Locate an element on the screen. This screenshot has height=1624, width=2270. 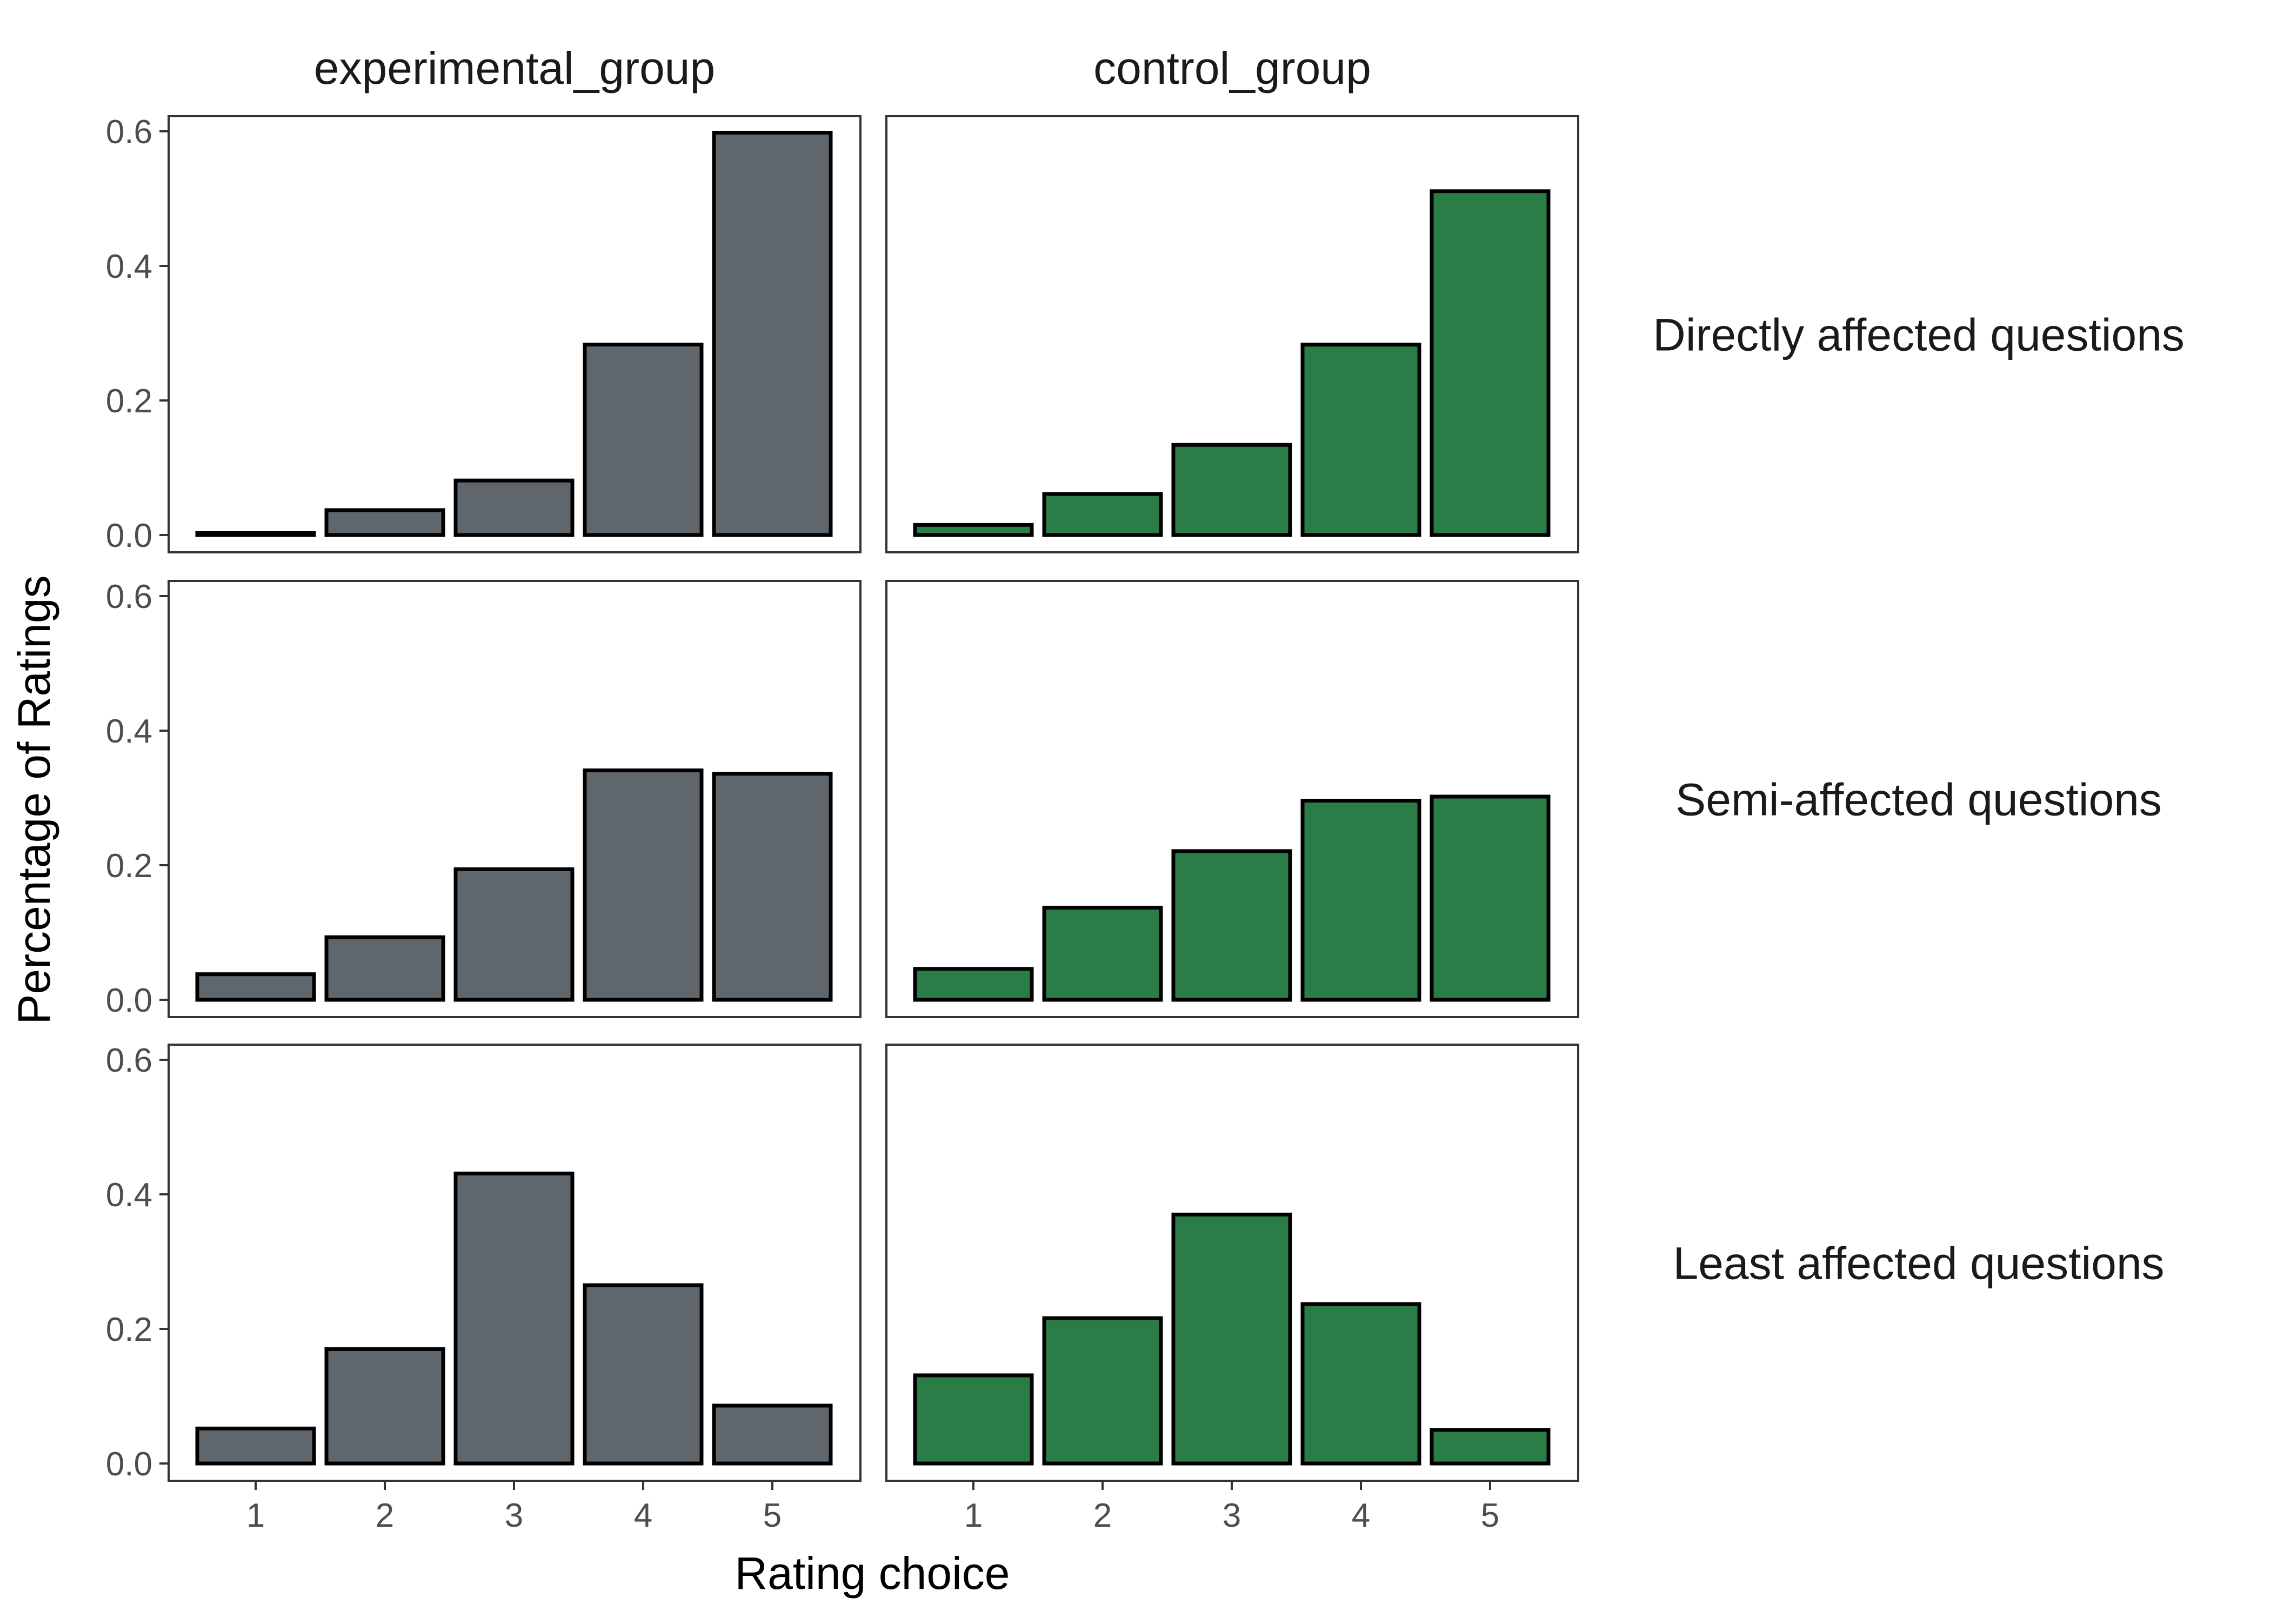
facet-row-label: Semi-affected questions is located at coordinates (1918, 800).